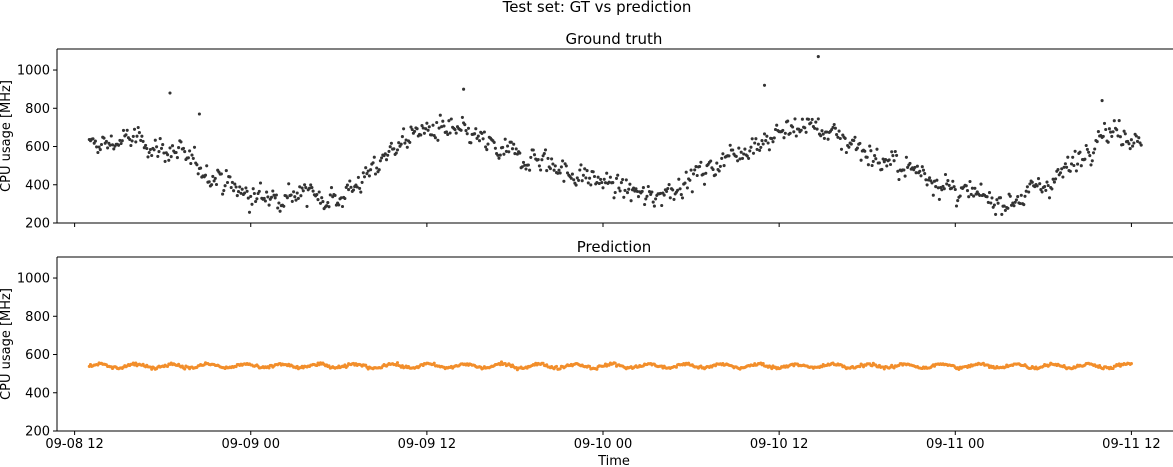 The image size is (1173, 467). What do you see at coordinates (251, 444) in the screenshot?
I see `x-tick-label: 09-09 00` at bounding box center [251, 444].